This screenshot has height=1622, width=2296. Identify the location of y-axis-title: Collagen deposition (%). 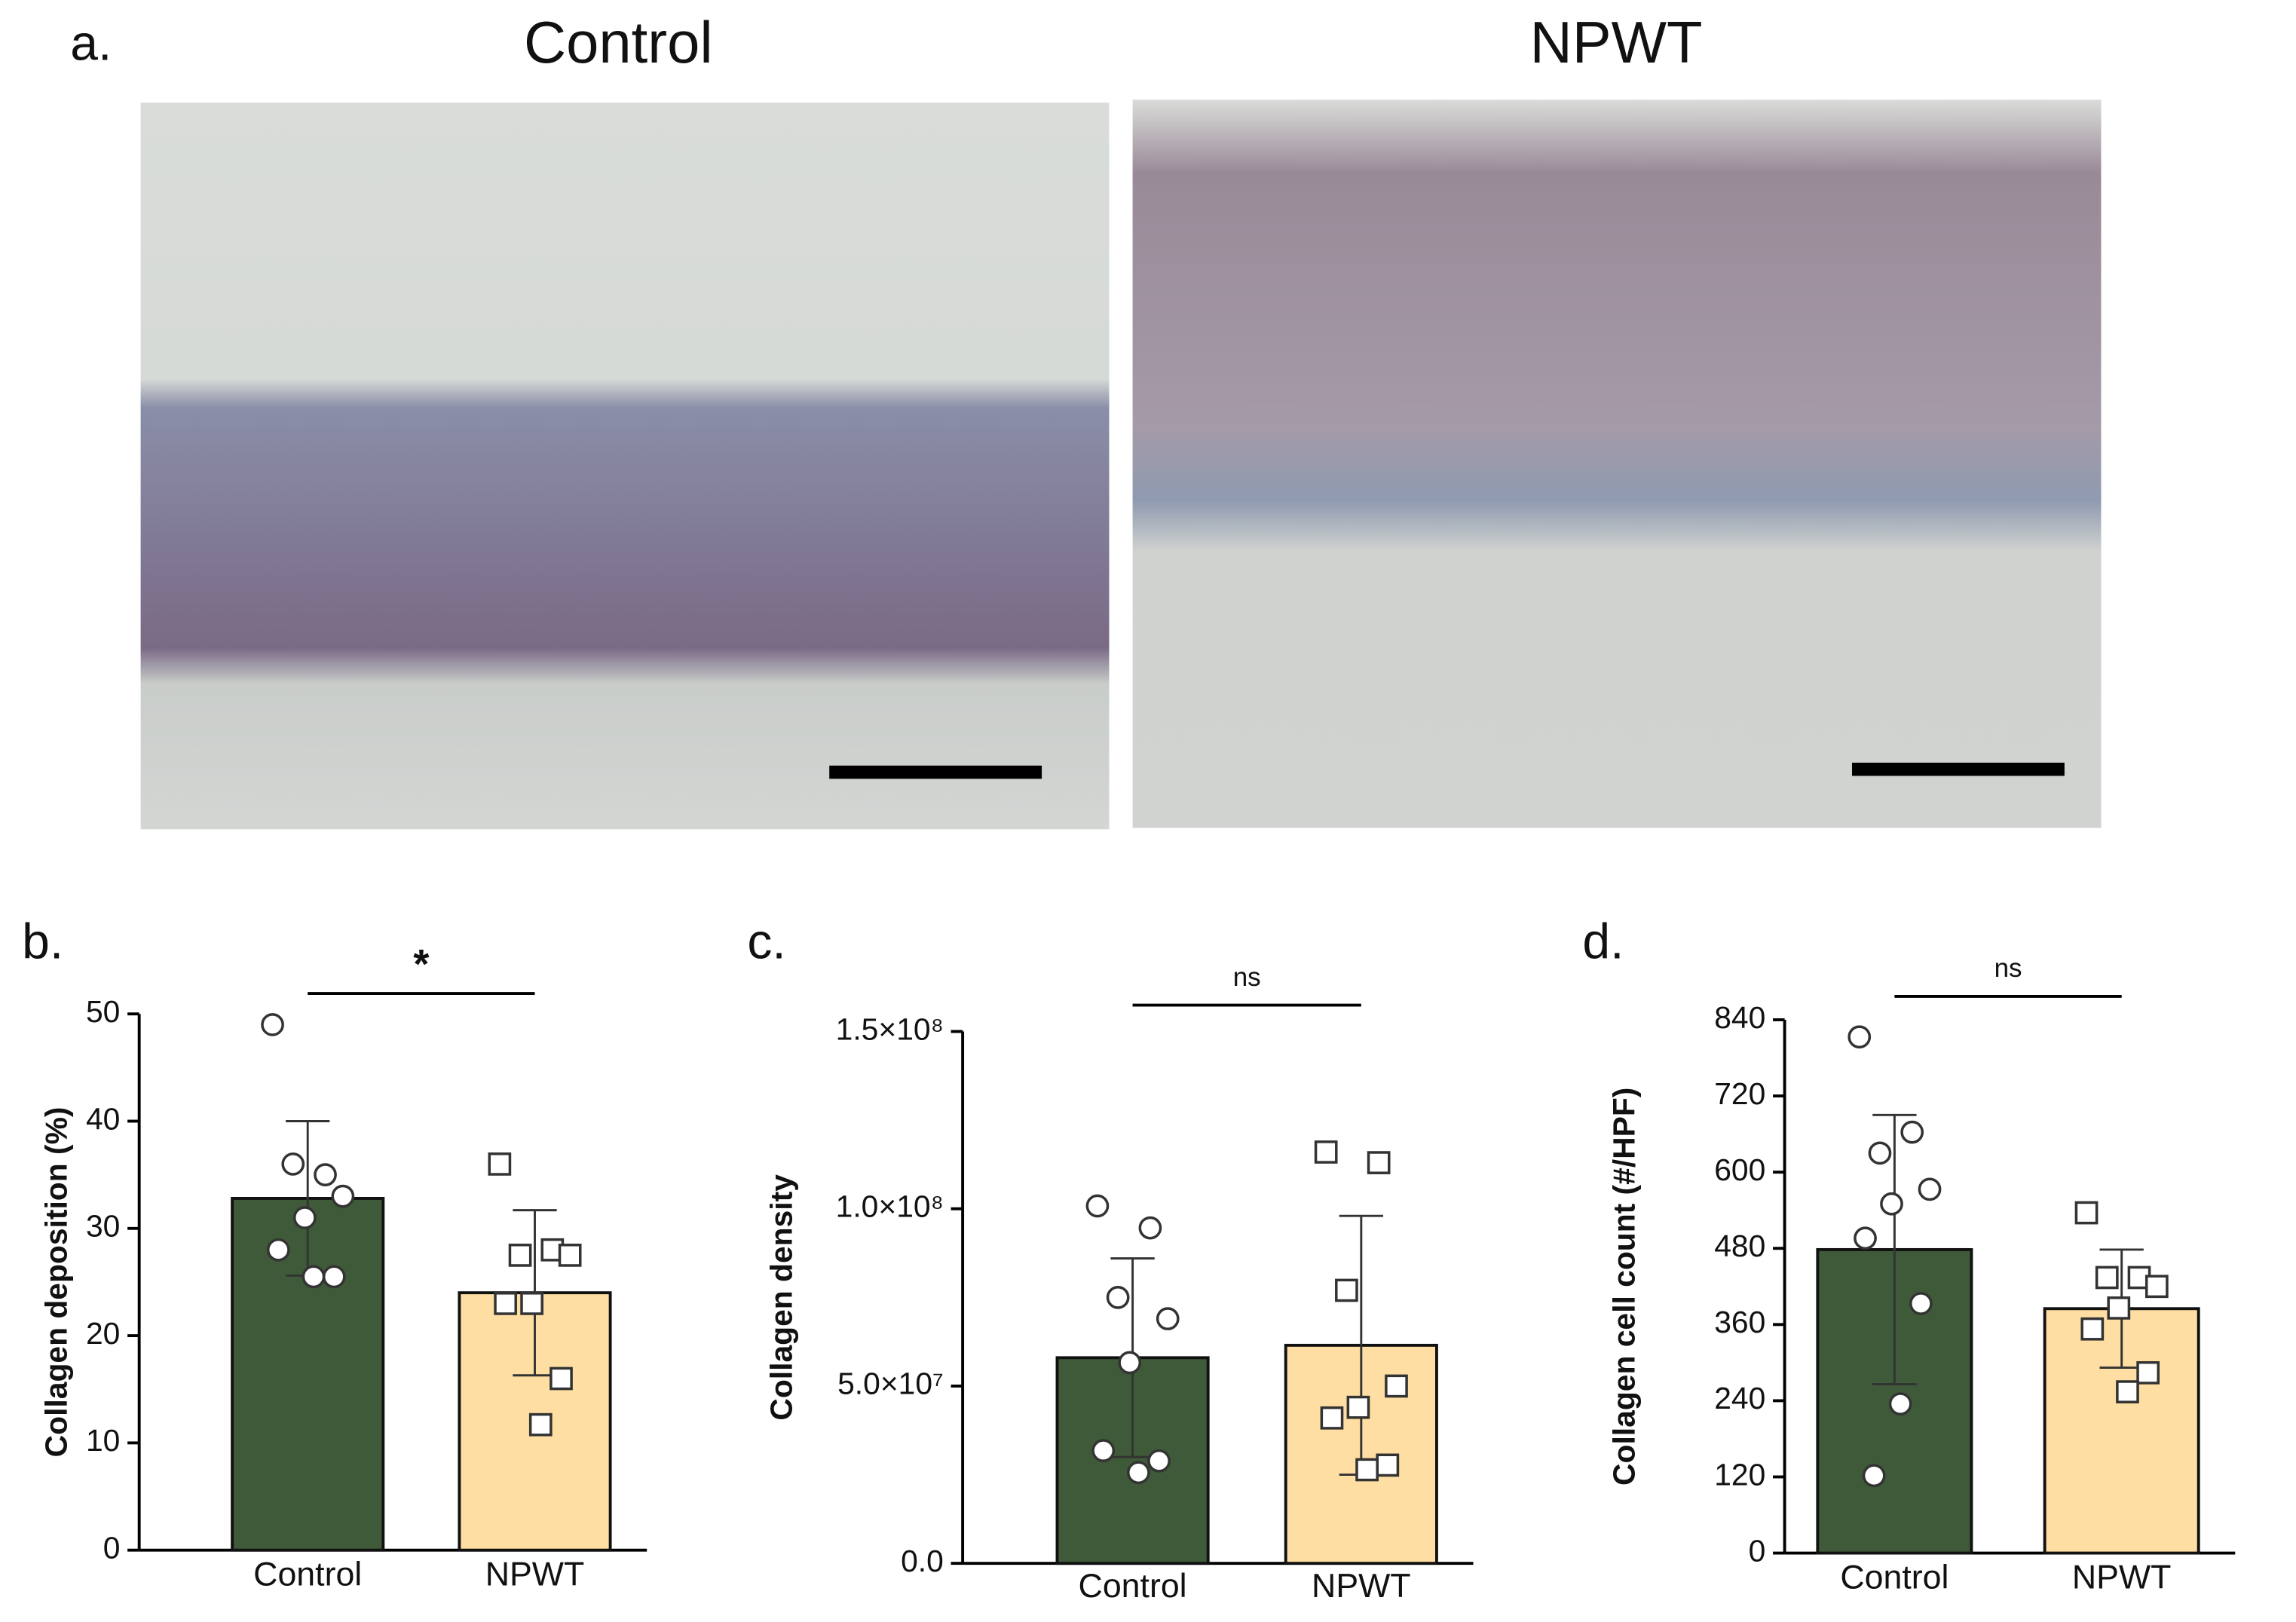
(56, 1282).